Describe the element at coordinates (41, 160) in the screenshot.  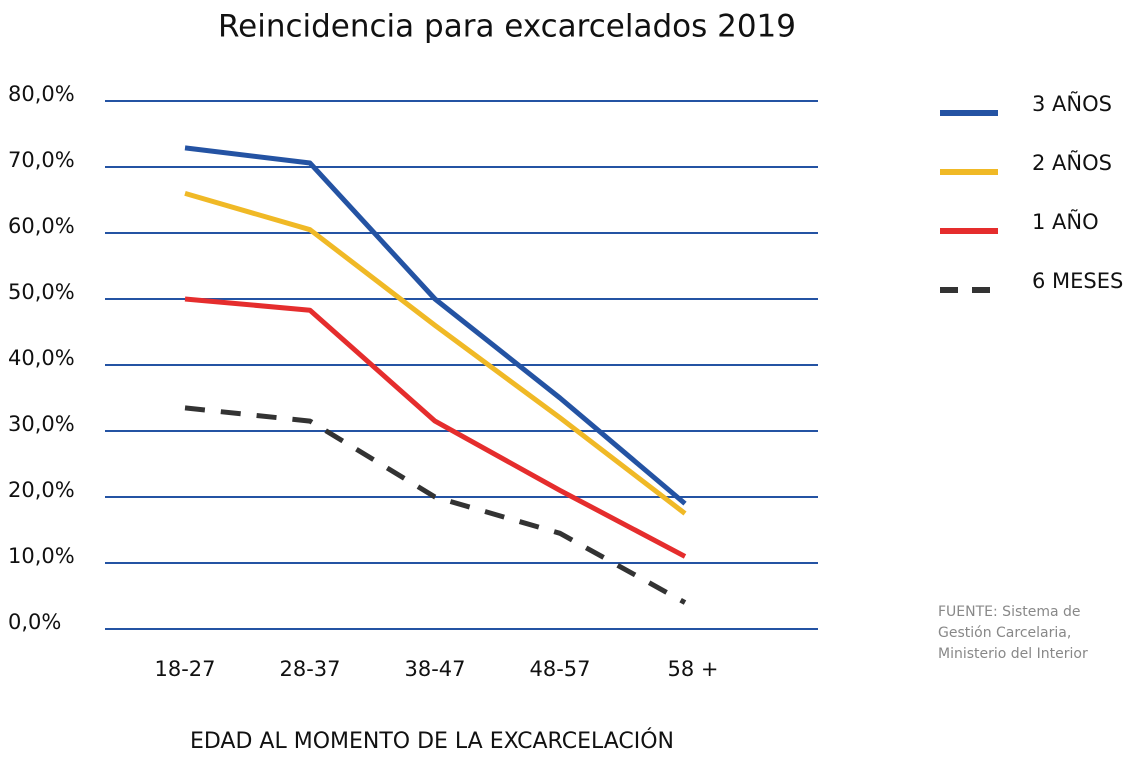
I see `y-tick-label: 70,0%` at that location.